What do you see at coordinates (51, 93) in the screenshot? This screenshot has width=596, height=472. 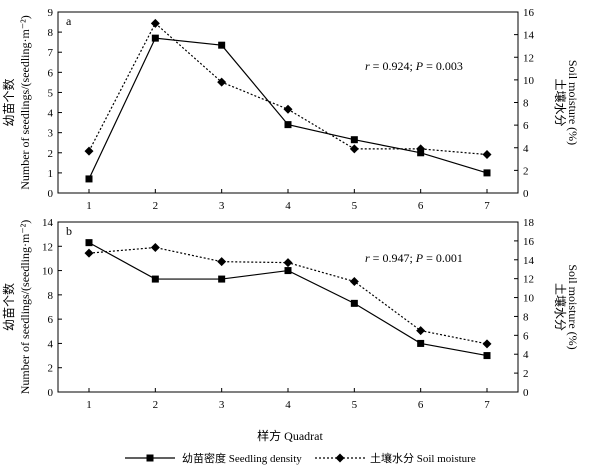 I see `left-tick-label: 5` at bounding box center [51, 93].